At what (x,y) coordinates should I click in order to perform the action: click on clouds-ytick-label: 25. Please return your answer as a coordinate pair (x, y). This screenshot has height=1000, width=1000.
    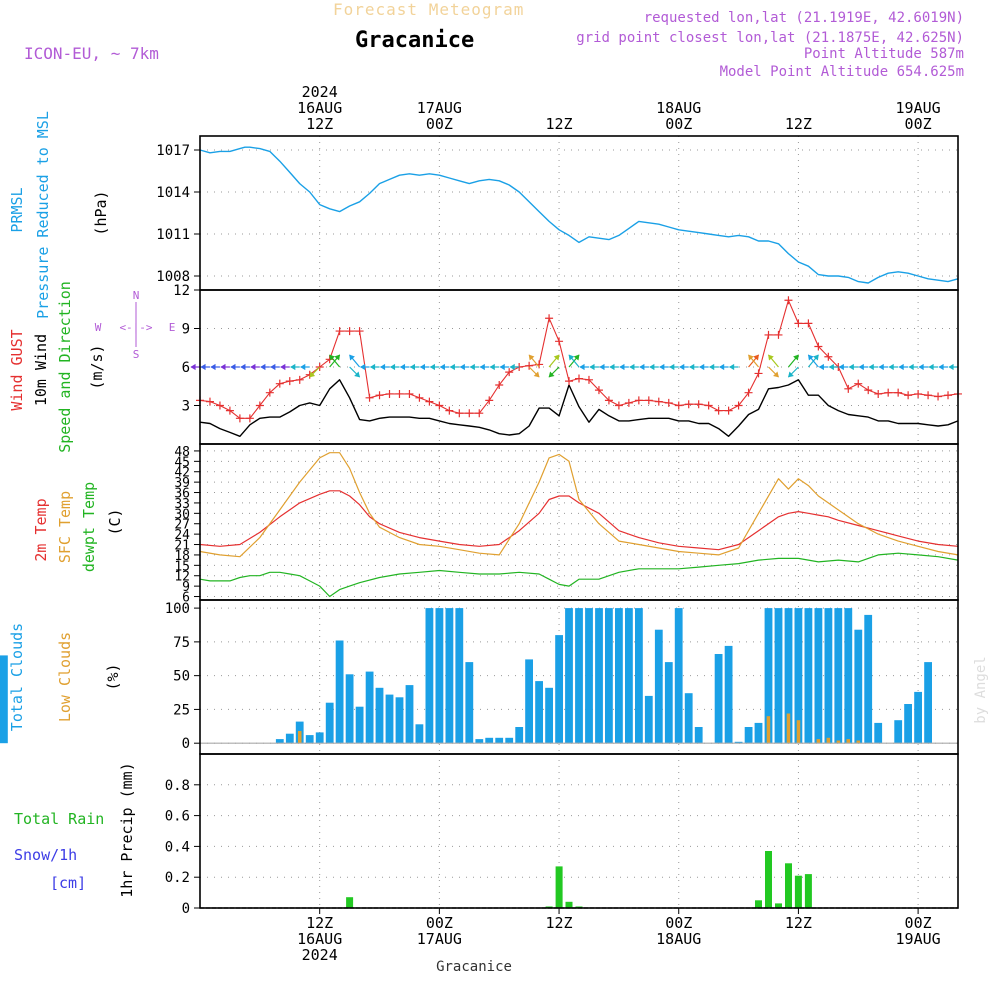
    Looking at the image, I should click on (181, 710).